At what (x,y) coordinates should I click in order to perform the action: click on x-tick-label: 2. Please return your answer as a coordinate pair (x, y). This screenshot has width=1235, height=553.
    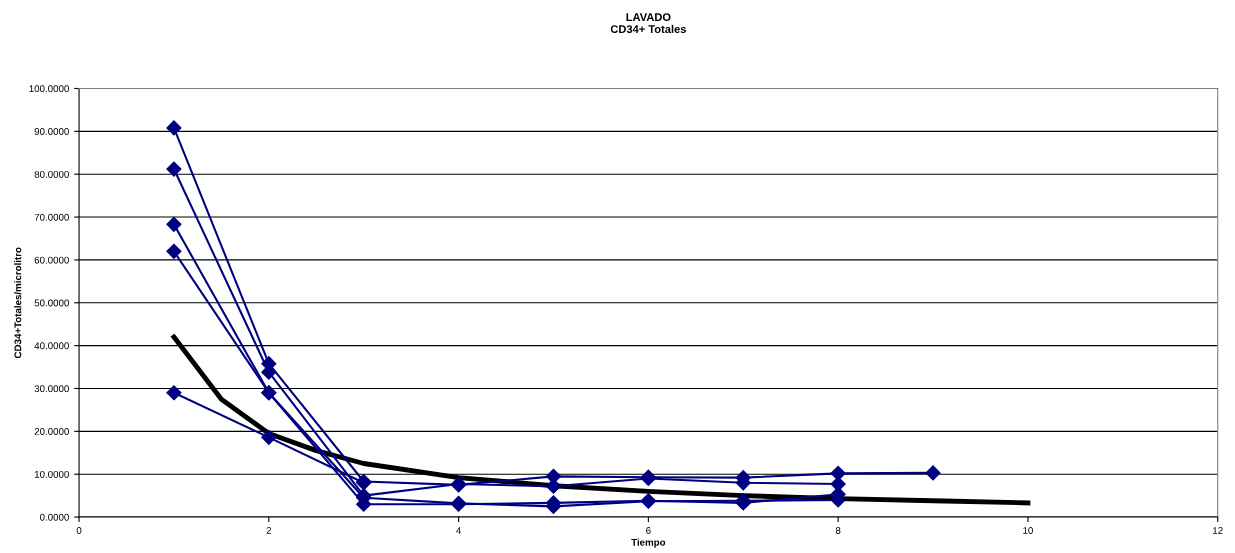
    Looking at the image, I should click on (269, 530).